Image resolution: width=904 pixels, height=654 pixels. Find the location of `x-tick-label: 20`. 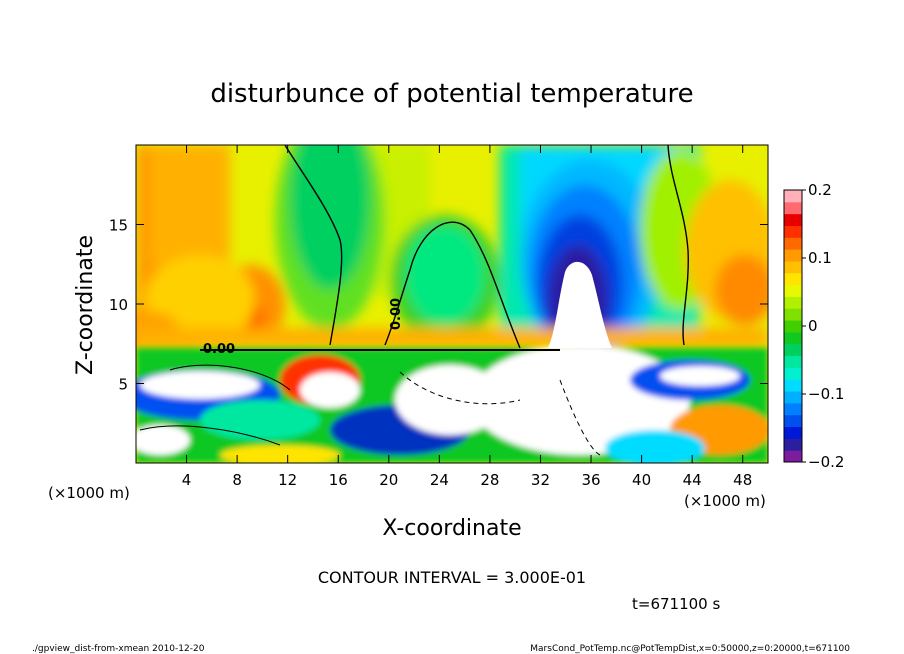

x-tick-label: 20 is located at coordinates (388, 480).